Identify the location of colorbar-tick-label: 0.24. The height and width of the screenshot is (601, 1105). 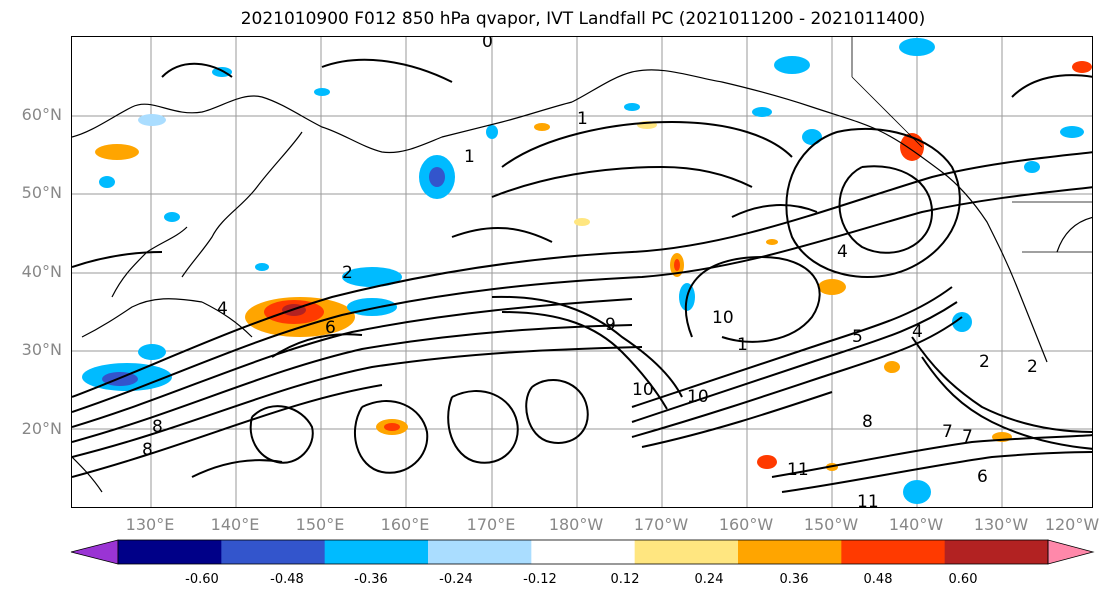
(709, 579).